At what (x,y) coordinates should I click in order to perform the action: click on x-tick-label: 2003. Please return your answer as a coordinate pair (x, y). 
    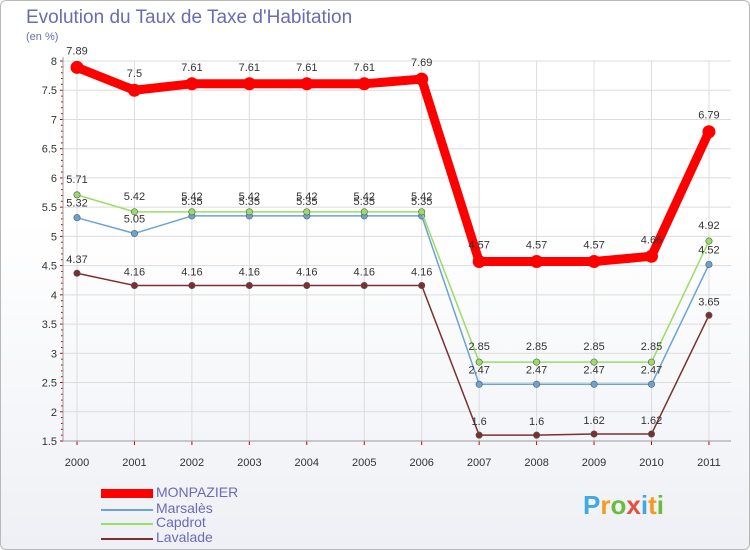
    Looking at the image, I should click on (249, 463).